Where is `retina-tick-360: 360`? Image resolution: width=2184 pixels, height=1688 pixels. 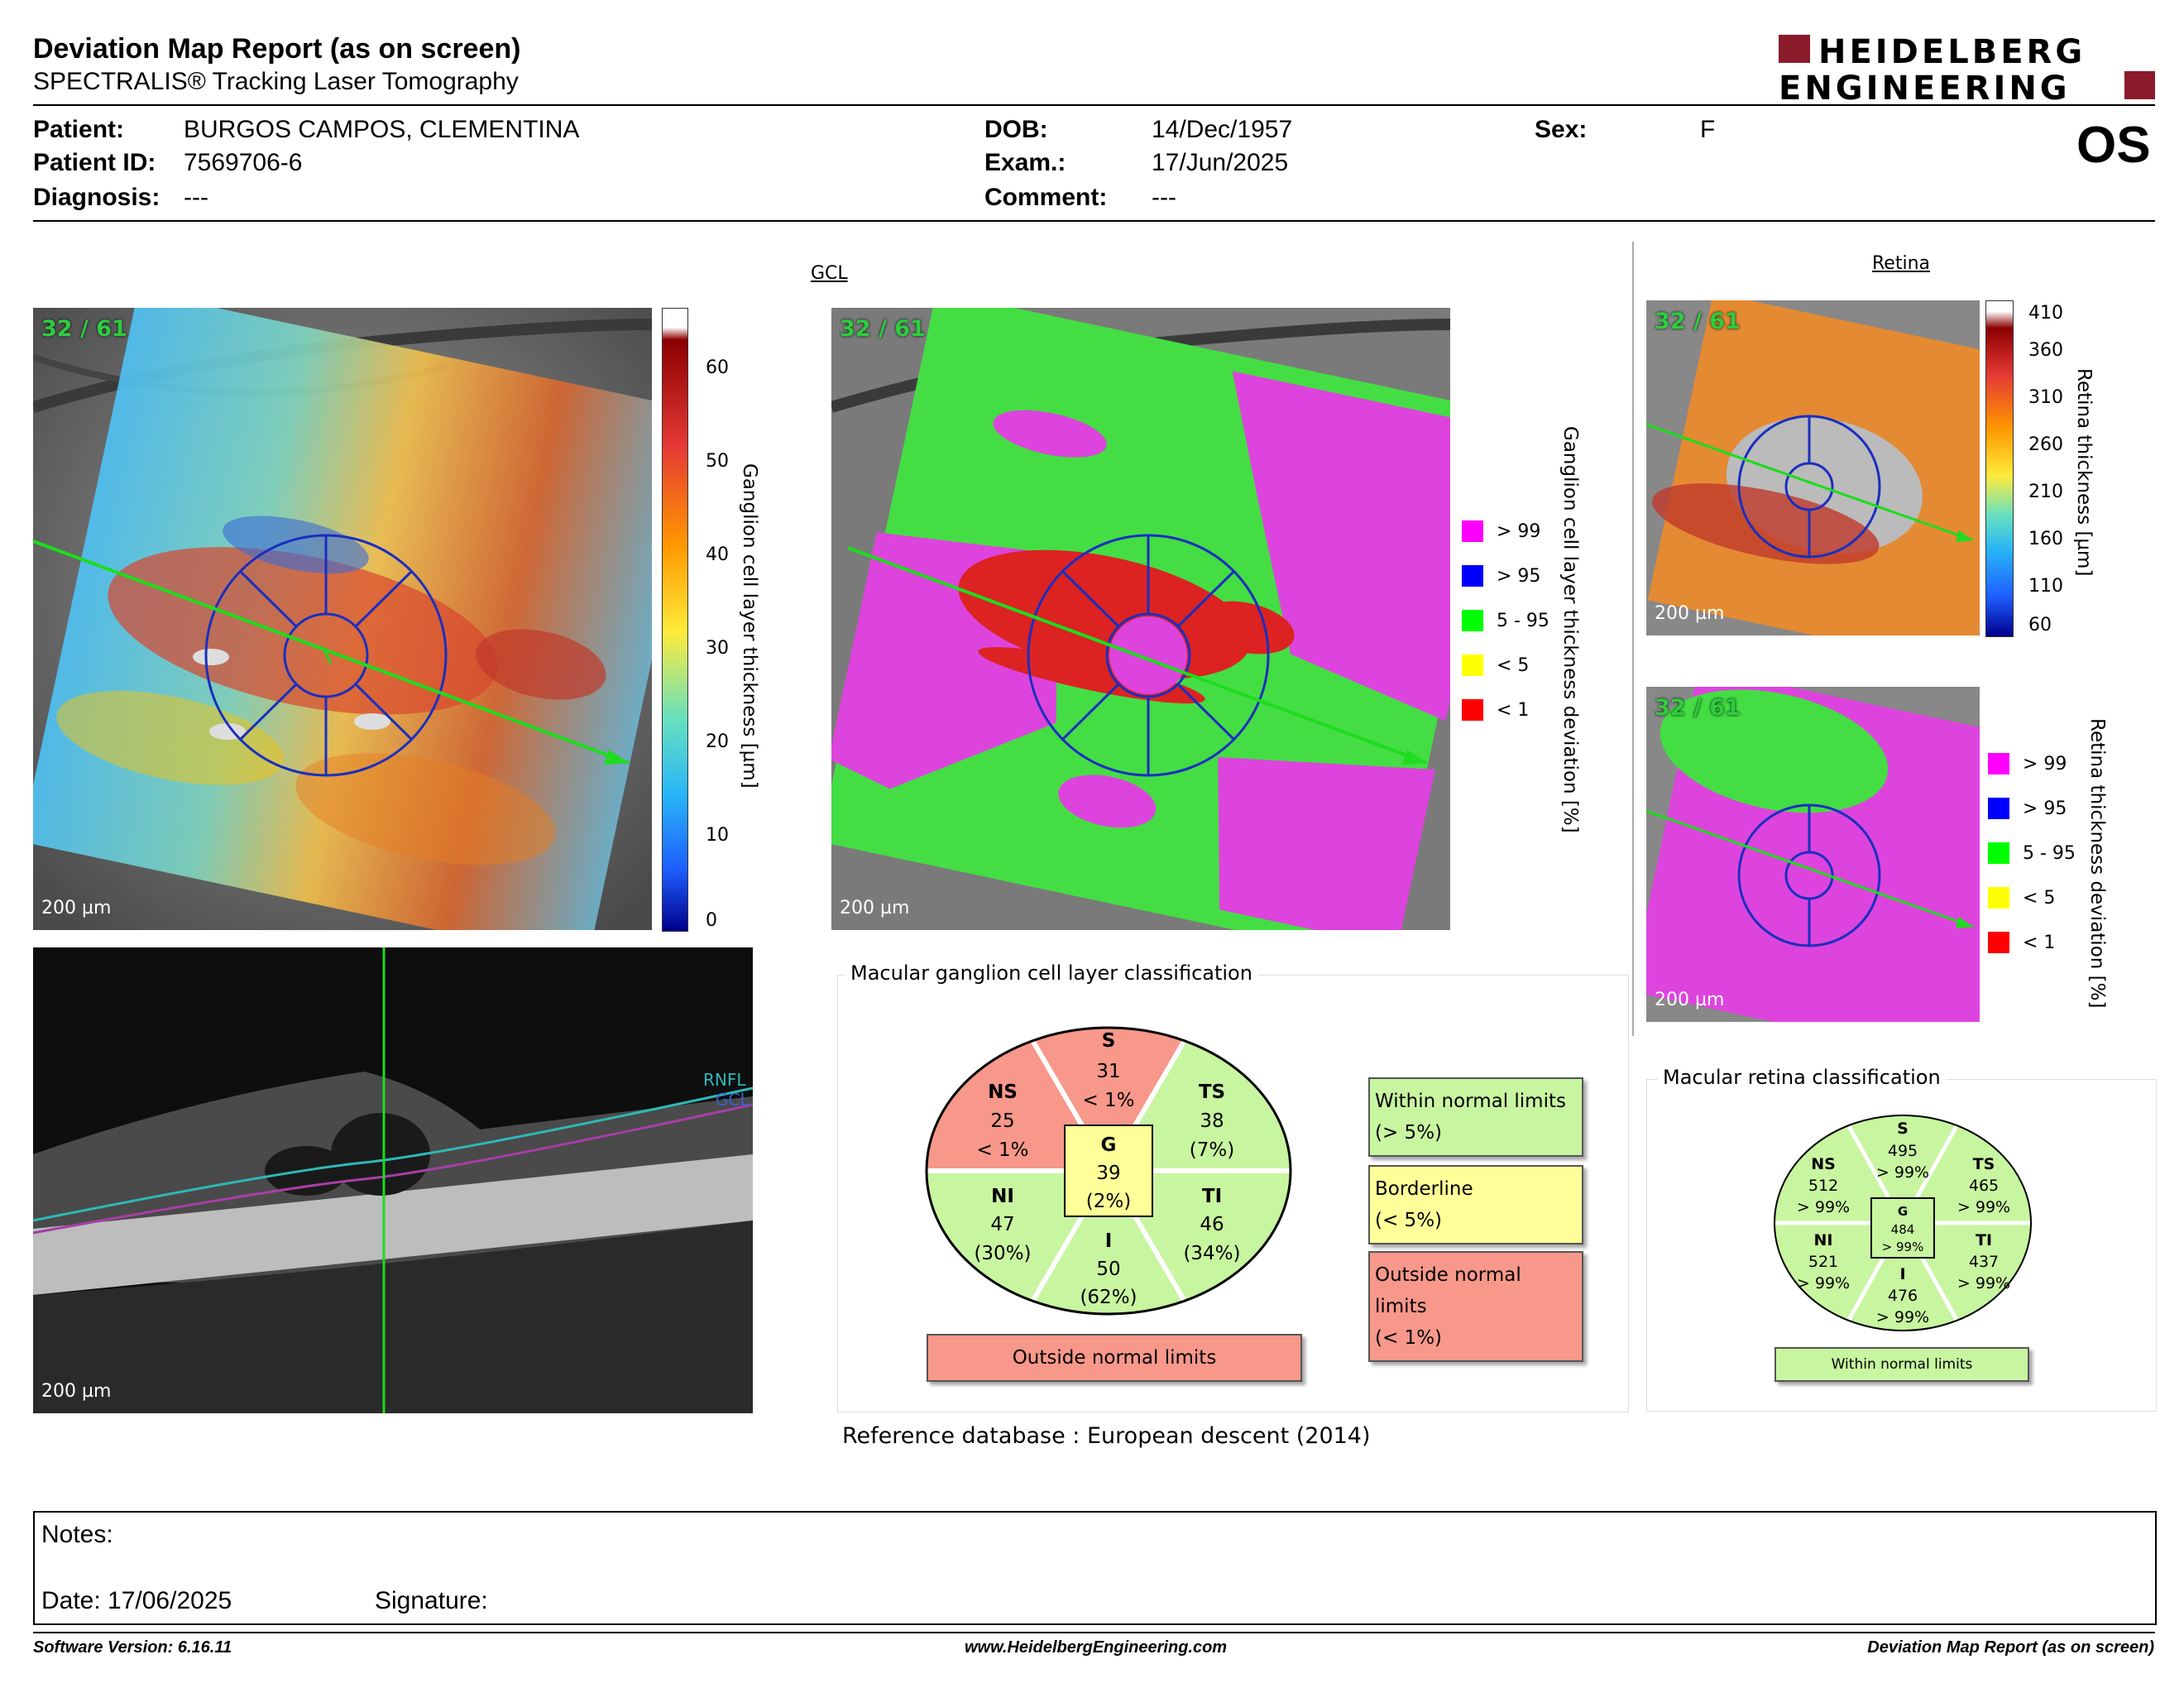
retina-tick-360: 360 is located at coordinates (2045, 350).